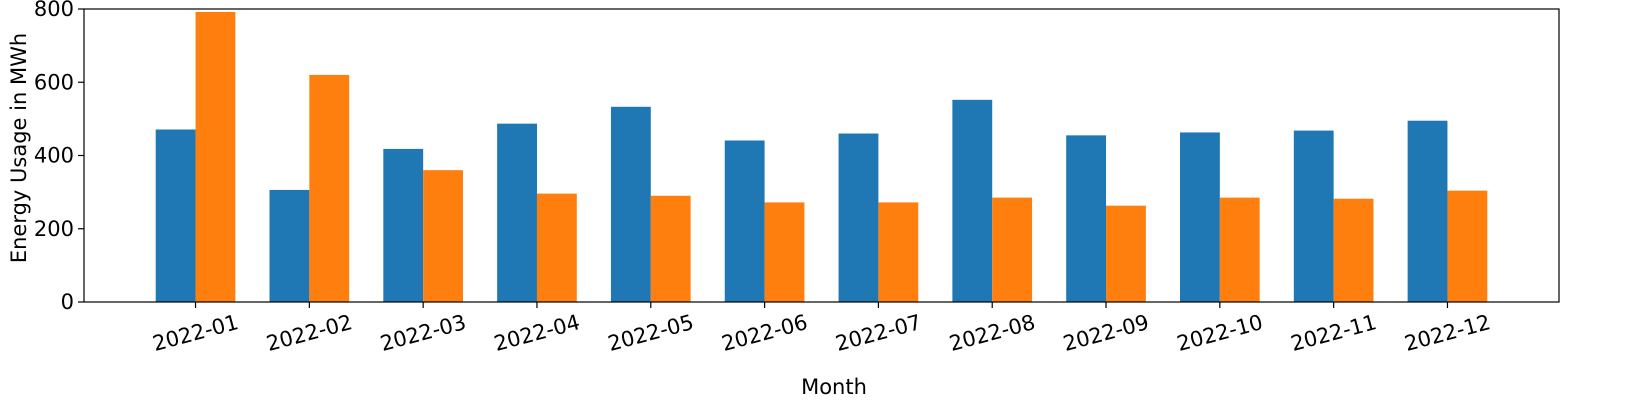 The image size is (1647, 411). What do you see at coordinates (1219, 333) in the screenshot?
I see `x-tick-label-2022-10: 2022-10` at bounding box center [1219, 333].